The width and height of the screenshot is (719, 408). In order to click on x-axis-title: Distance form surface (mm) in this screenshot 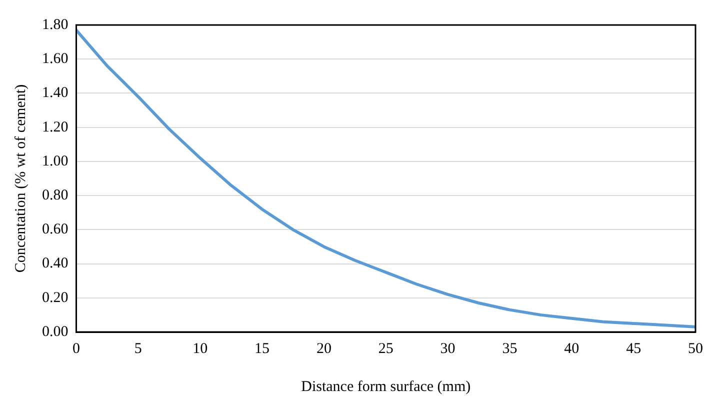, I will do `click(386, 386)`.